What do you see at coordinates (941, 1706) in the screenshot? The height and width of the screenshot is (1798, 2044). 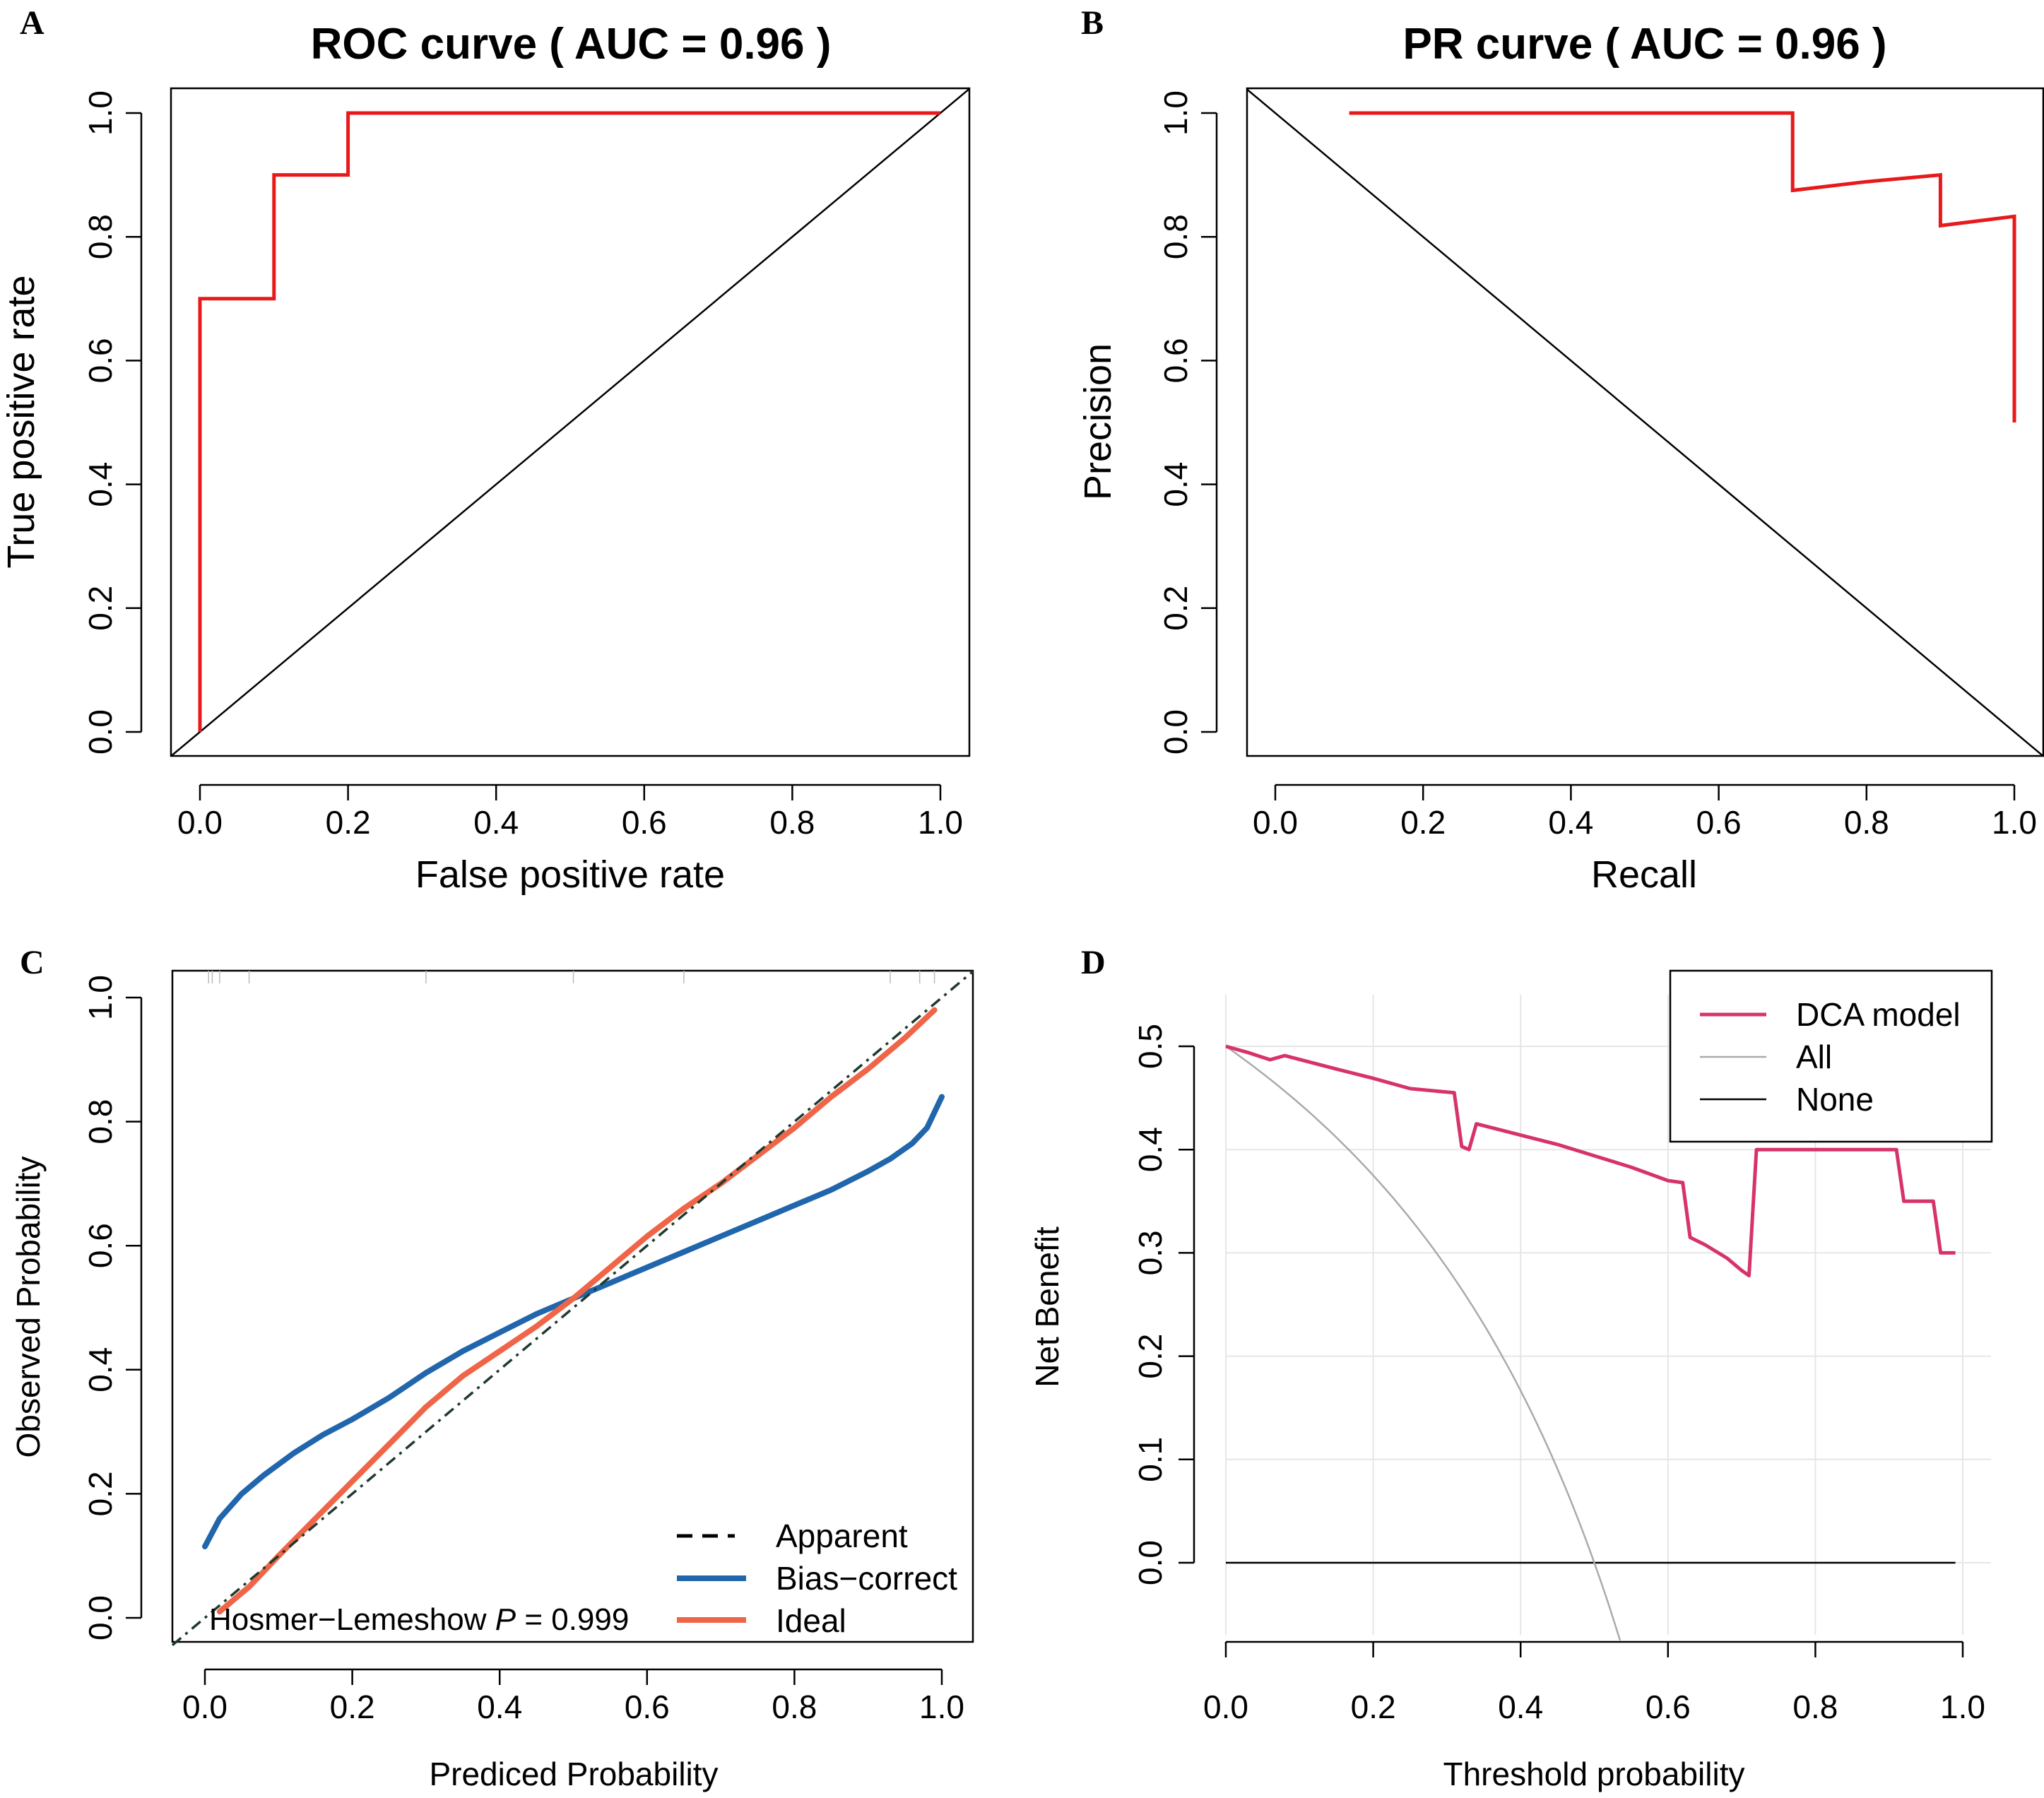 I see `calibration-x-tick-label: 1.0` at bounding box center [941, 1706].